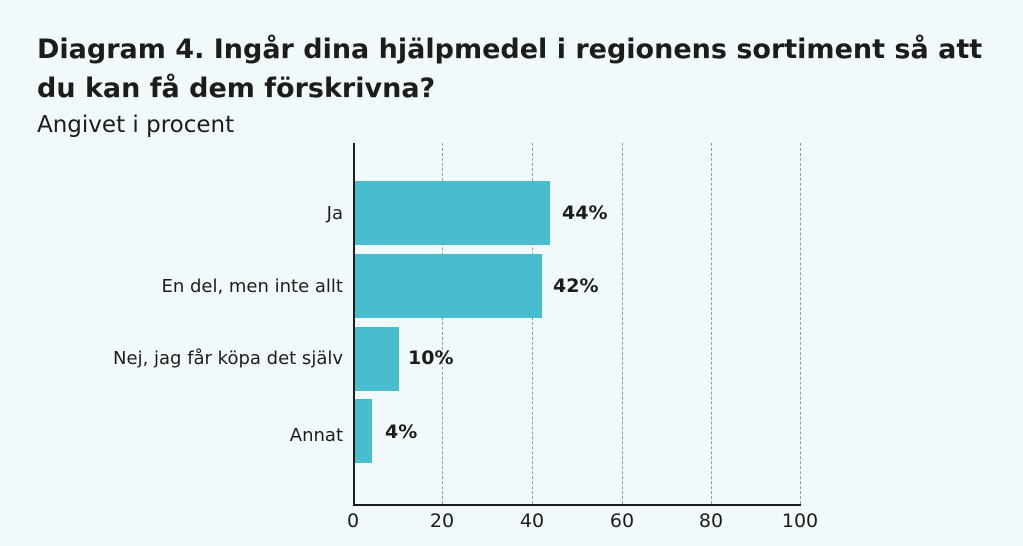 The width and height of the screenshot is (1023, 546). What do you see at coordinates (401, 432) in the screenshot?
I see `value-label: 4%` at bounding box center [401, 432].